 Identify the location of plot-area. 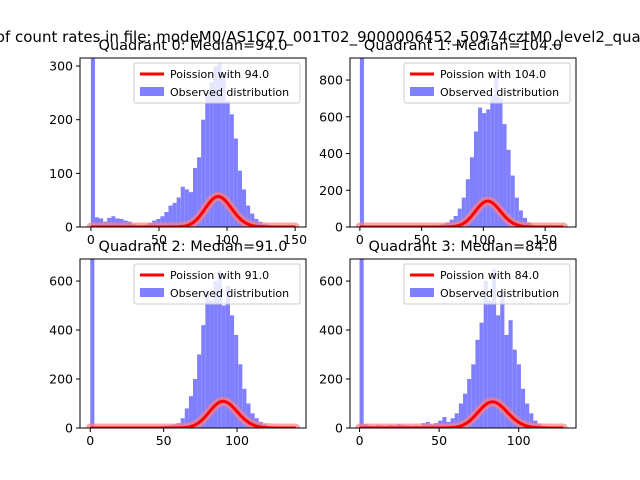
(461, 343).